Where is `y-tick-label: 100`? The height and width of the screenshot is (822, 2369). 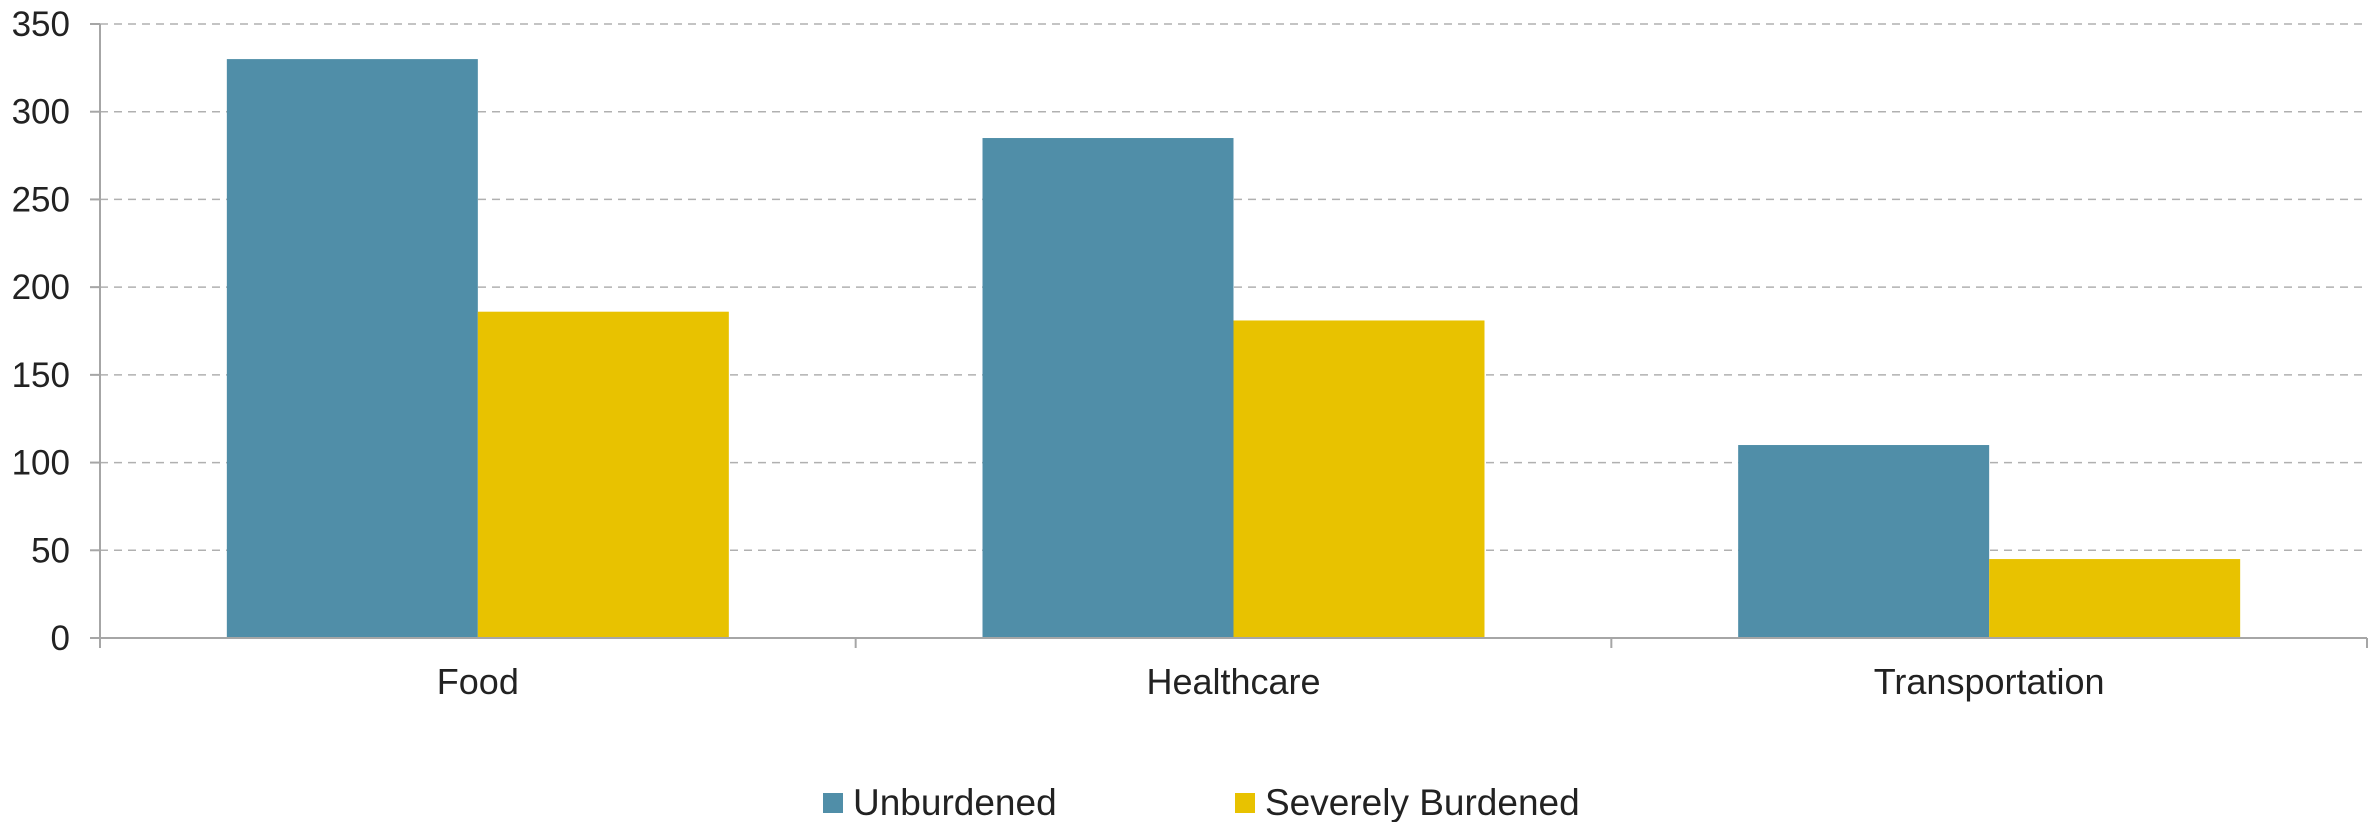
y-tick-label: 100 is located at coordinates (41, 463).